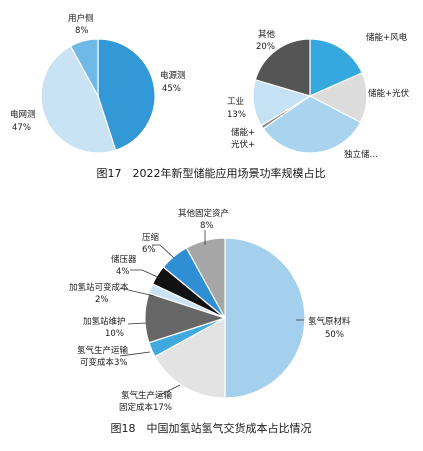 The height and width of the screenshot is (451, 423). Describe the element at coordinates (203, 213) in the screenshot. I see `label-other-fixed-assets: 其他固定资产` at that location.